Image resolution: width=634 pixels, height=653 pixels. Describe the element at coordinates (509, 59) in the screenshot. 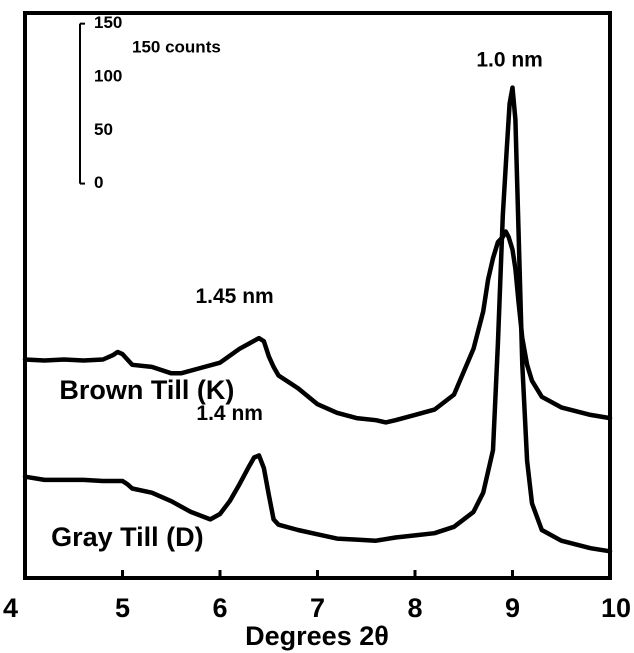

I see `annotation-1-0-nm: 1.0 nm` at that location.